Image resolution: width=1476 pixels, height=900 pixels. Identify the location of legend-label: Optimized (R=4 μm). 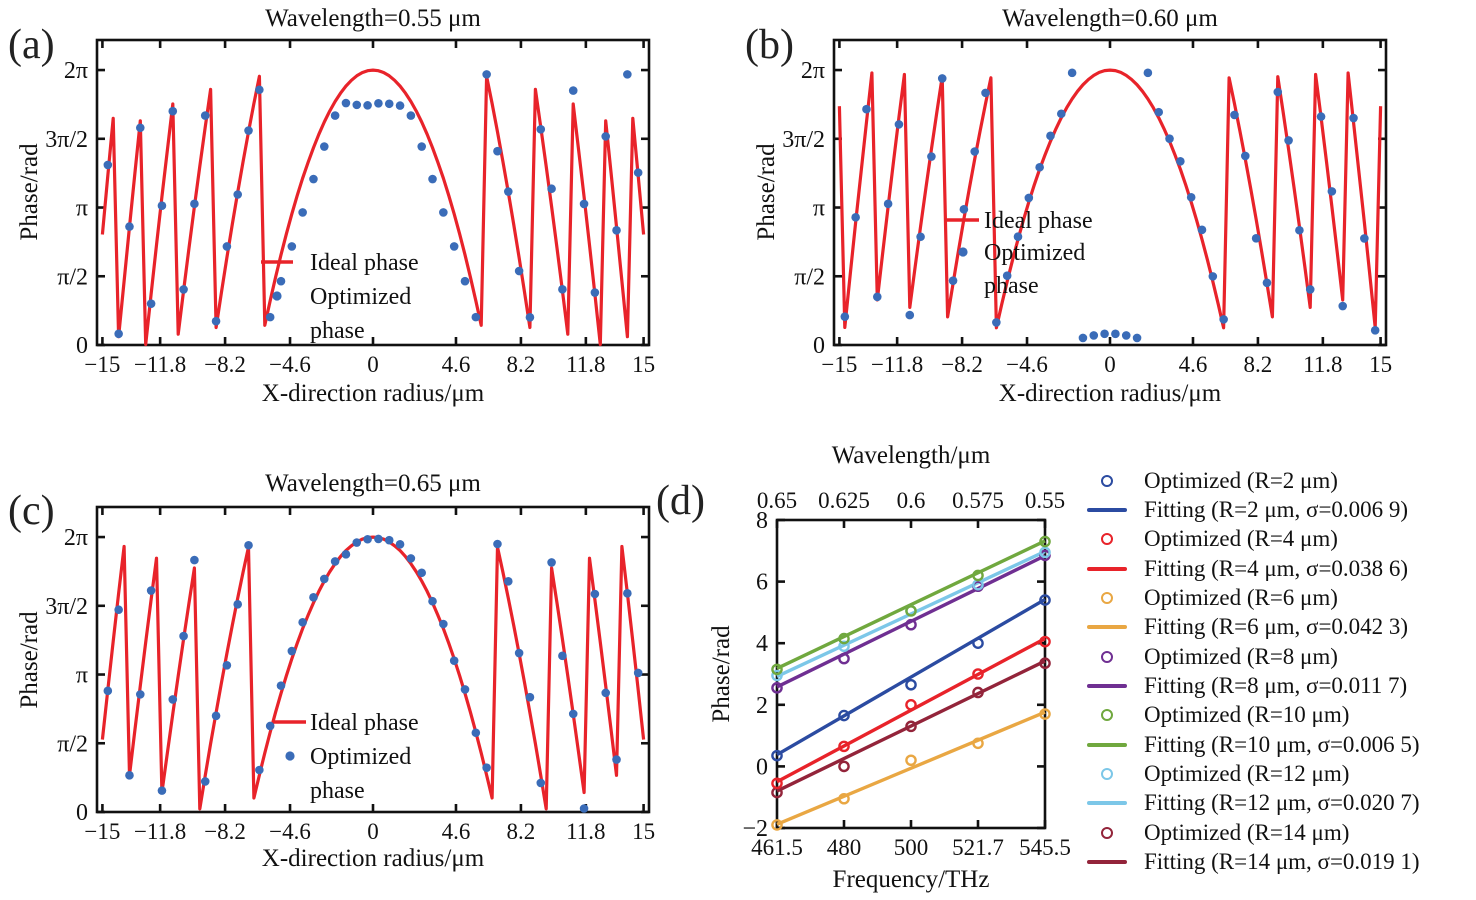
(1241, 539).